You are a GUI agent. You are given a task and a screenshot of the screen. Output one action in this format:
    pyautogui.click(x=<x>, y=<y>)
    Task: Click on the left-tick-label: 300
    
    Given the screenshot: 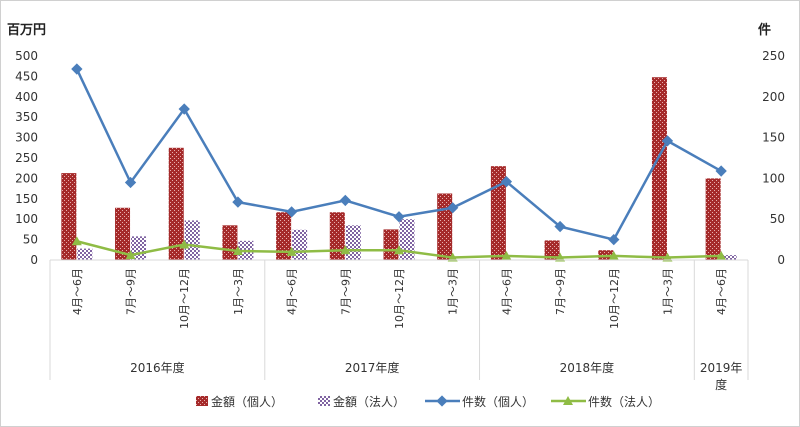 What is the action you would take?
    pyautogui.click(x=26, y=138)
    